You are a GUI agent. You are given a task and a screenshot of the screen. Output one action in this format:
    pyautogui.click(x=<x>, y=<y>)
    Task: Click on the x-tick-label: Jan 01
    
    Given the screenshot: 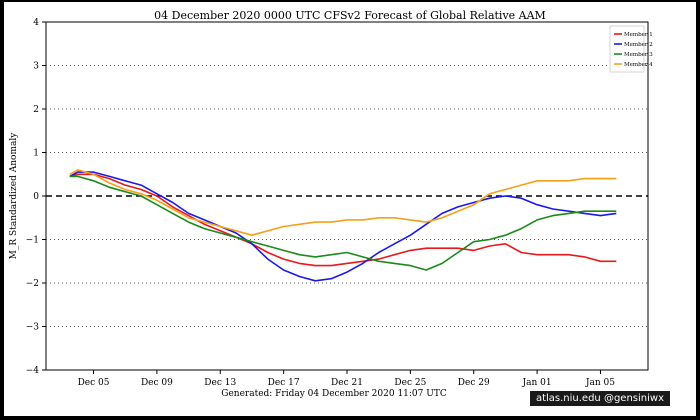 What is the action you would take?
    pyautogui.click(x=537, y=383)
    